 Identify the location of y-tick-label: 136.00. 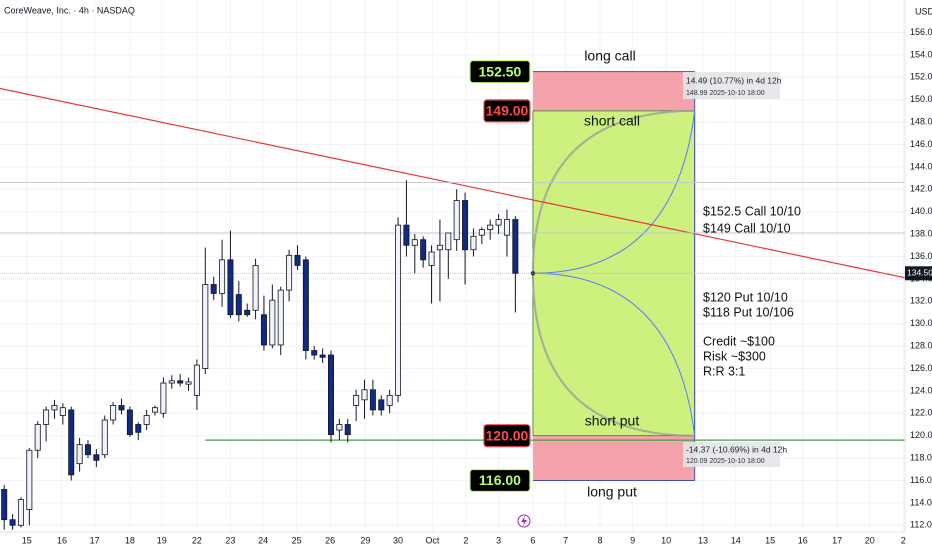
(921, 256).